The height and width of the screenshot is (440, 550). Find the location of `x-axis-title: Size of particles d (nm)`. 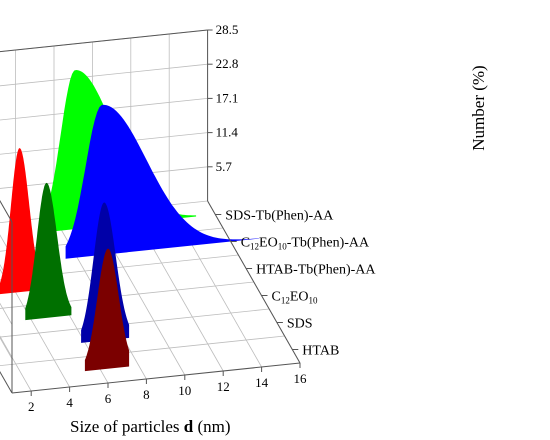

x-axis-title: Size of particles d (nm) is located at coordinates (150, 426).